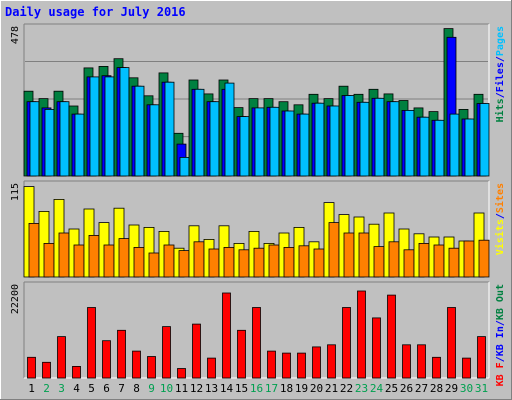 The height and width of the screenshot is (400, 512). Describe the element at coordinates (286, 388) in the screenshot. I see `day-label: 18` at that location.